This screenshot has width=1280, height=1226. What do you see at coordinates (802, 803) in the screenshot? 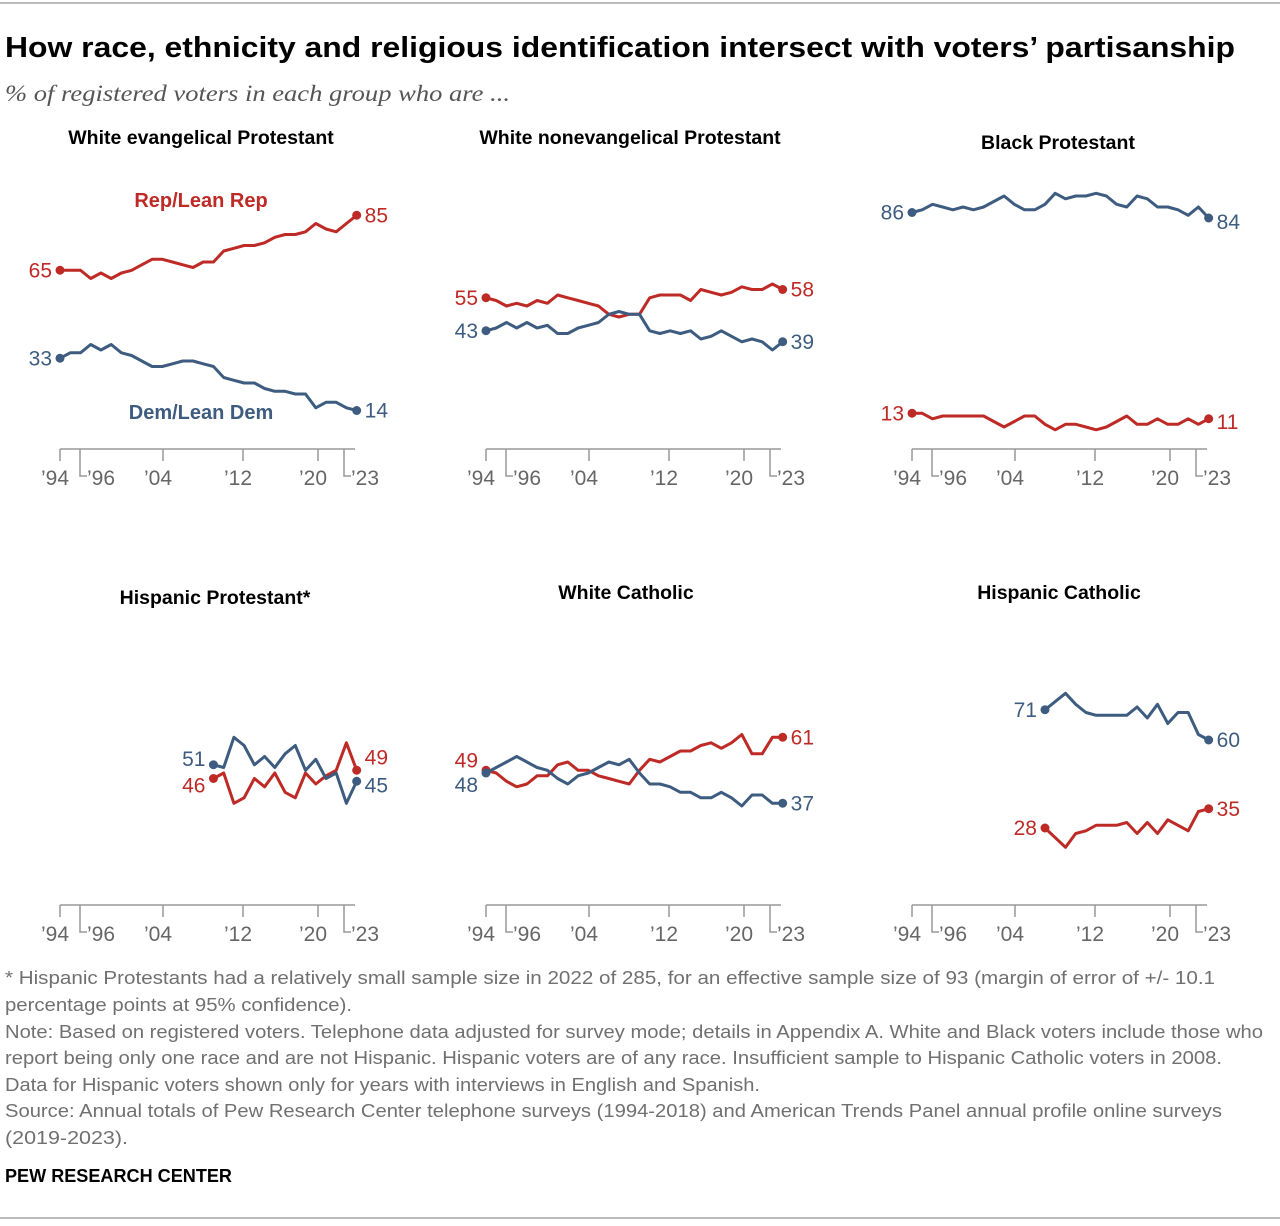
I see `end-value-label: 37` at bounding box center [802, 803].